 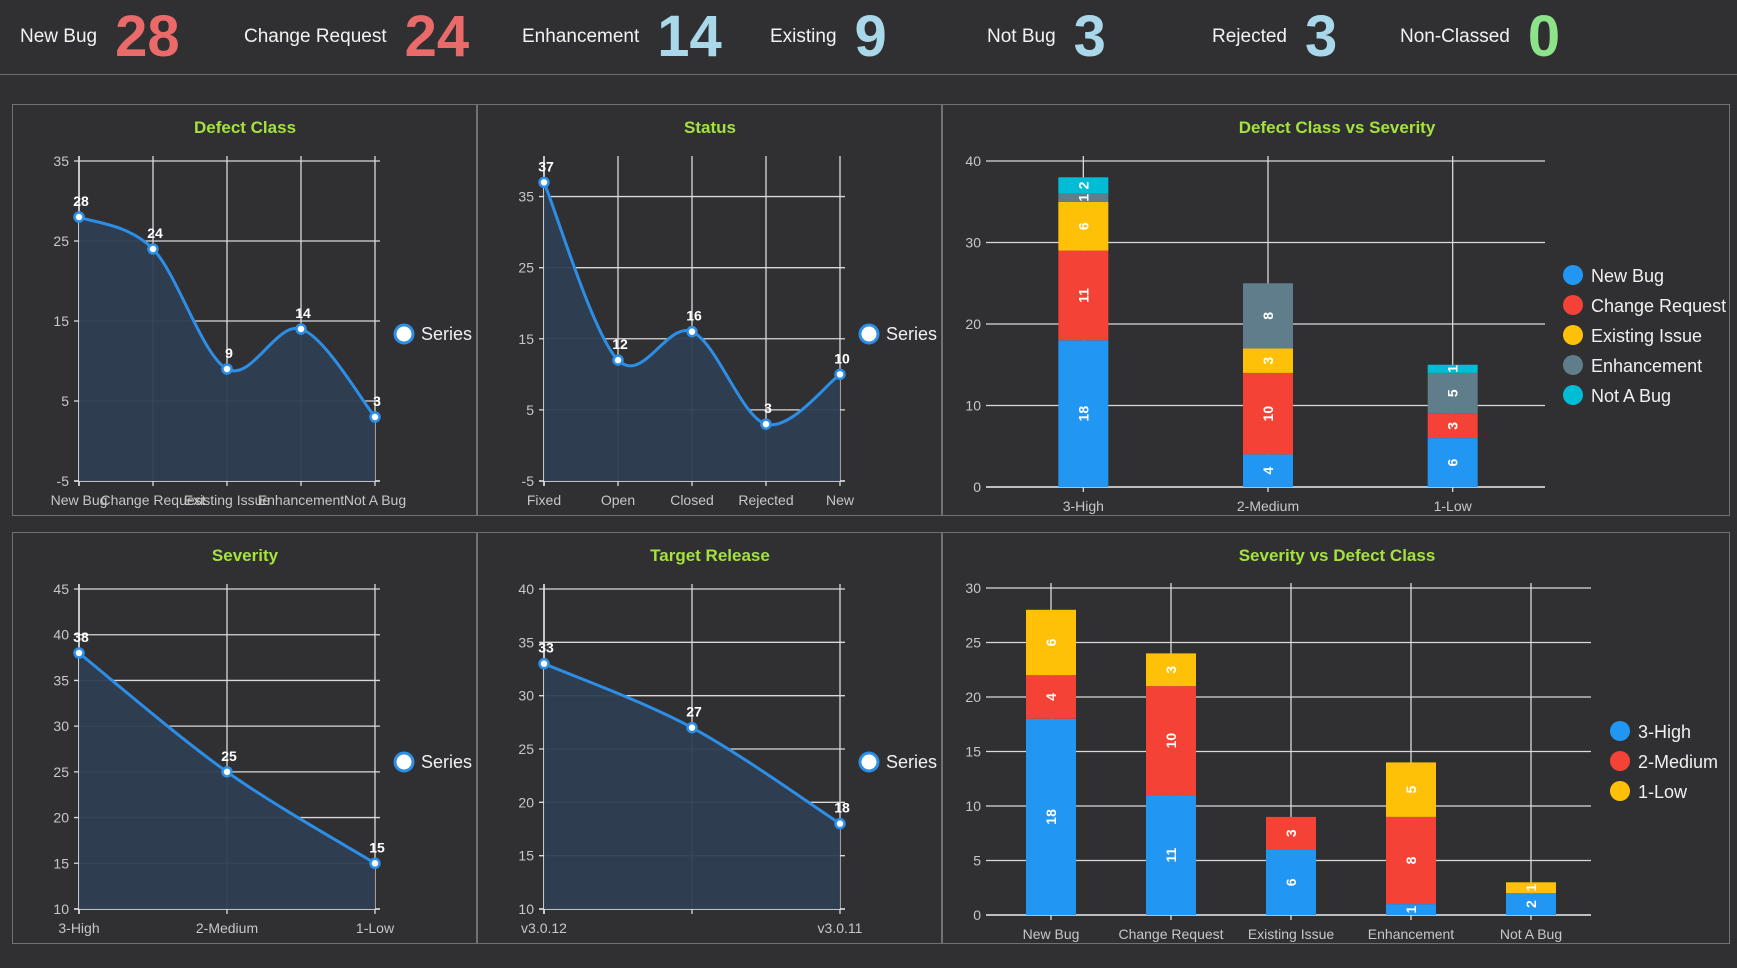 What do you see at coordinates (528, 481) in the screenshot?
I see `y-tick-label: -5` at bounding box center [528, 481].